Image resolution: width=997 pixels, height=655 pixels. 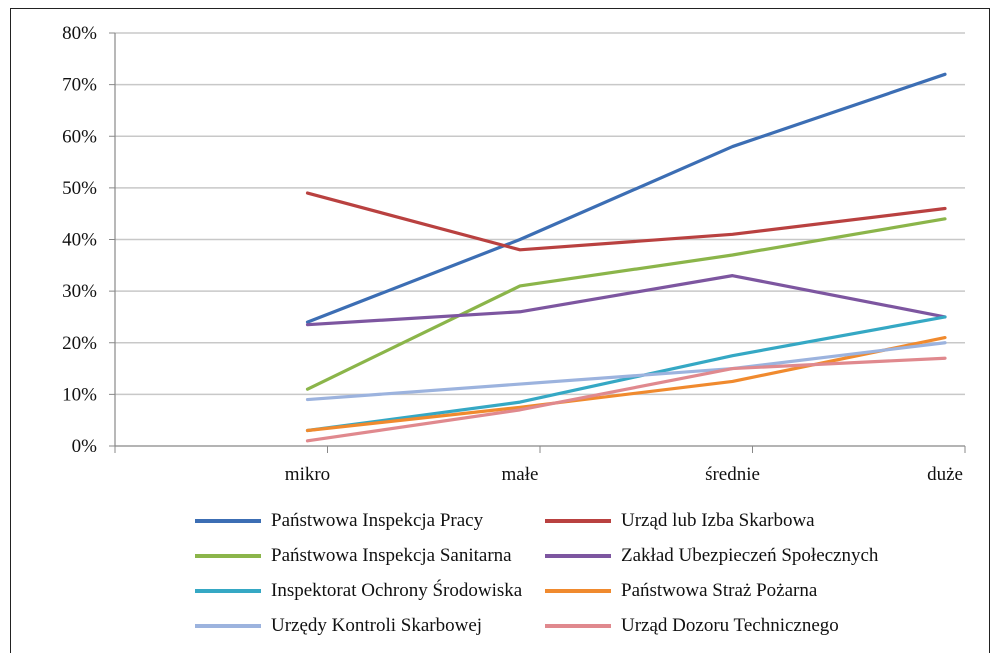 I want to click on x-tick-labels: mikro małe średnie duże, so click(x=624, y=474).